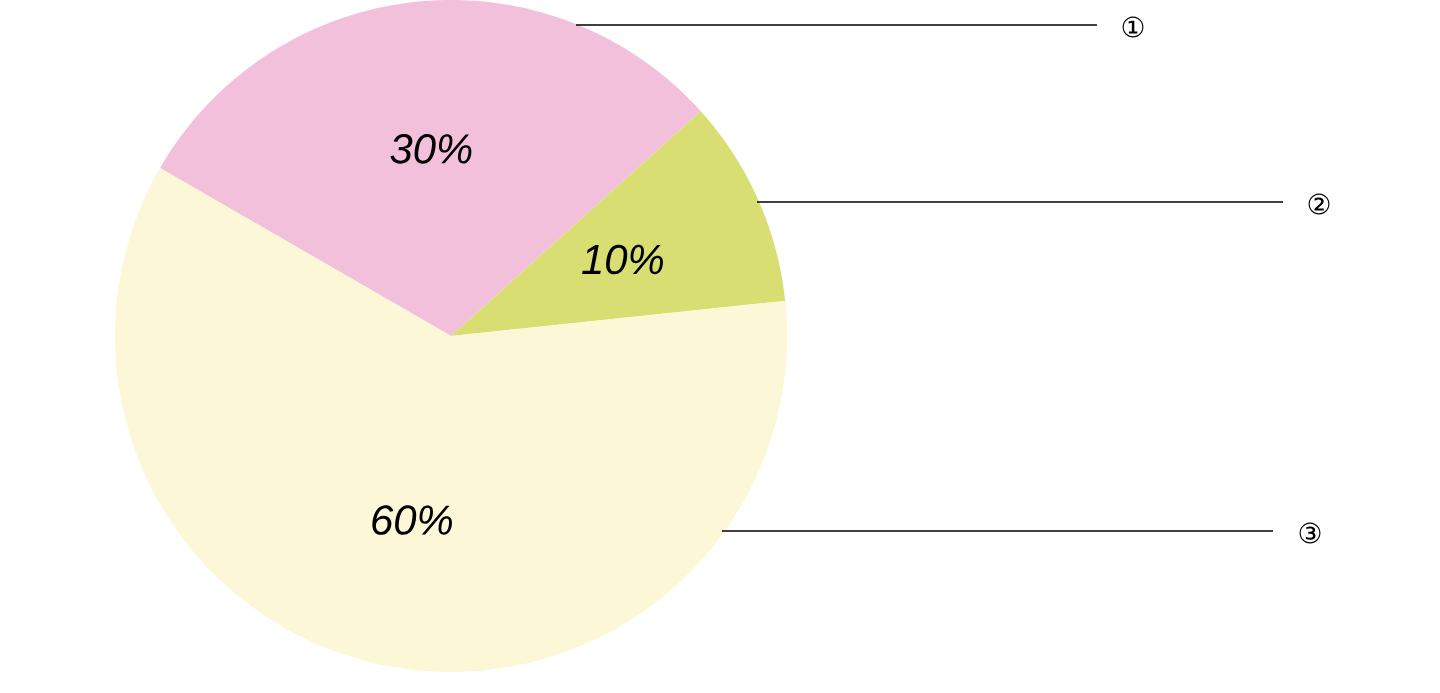 This screenshot has width=1440, height=693. Describe the element at coordinates (1310, 533) in the screenshot. I see `slice-label: ③` at that location.